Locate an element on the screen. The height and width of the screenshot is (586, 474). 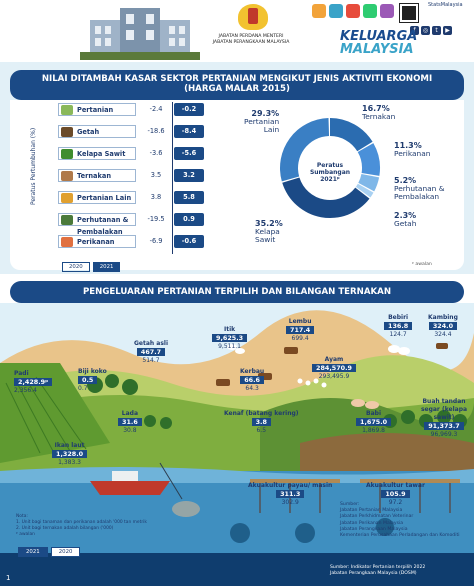
category-label: Perhutanan & Pembalakan is located at coordinates (97, 224).